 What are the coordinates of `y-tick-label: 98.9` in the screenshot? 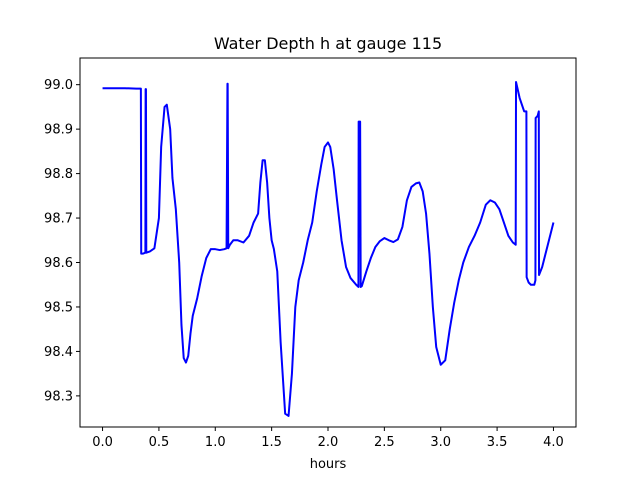 It's located at (58, 130).